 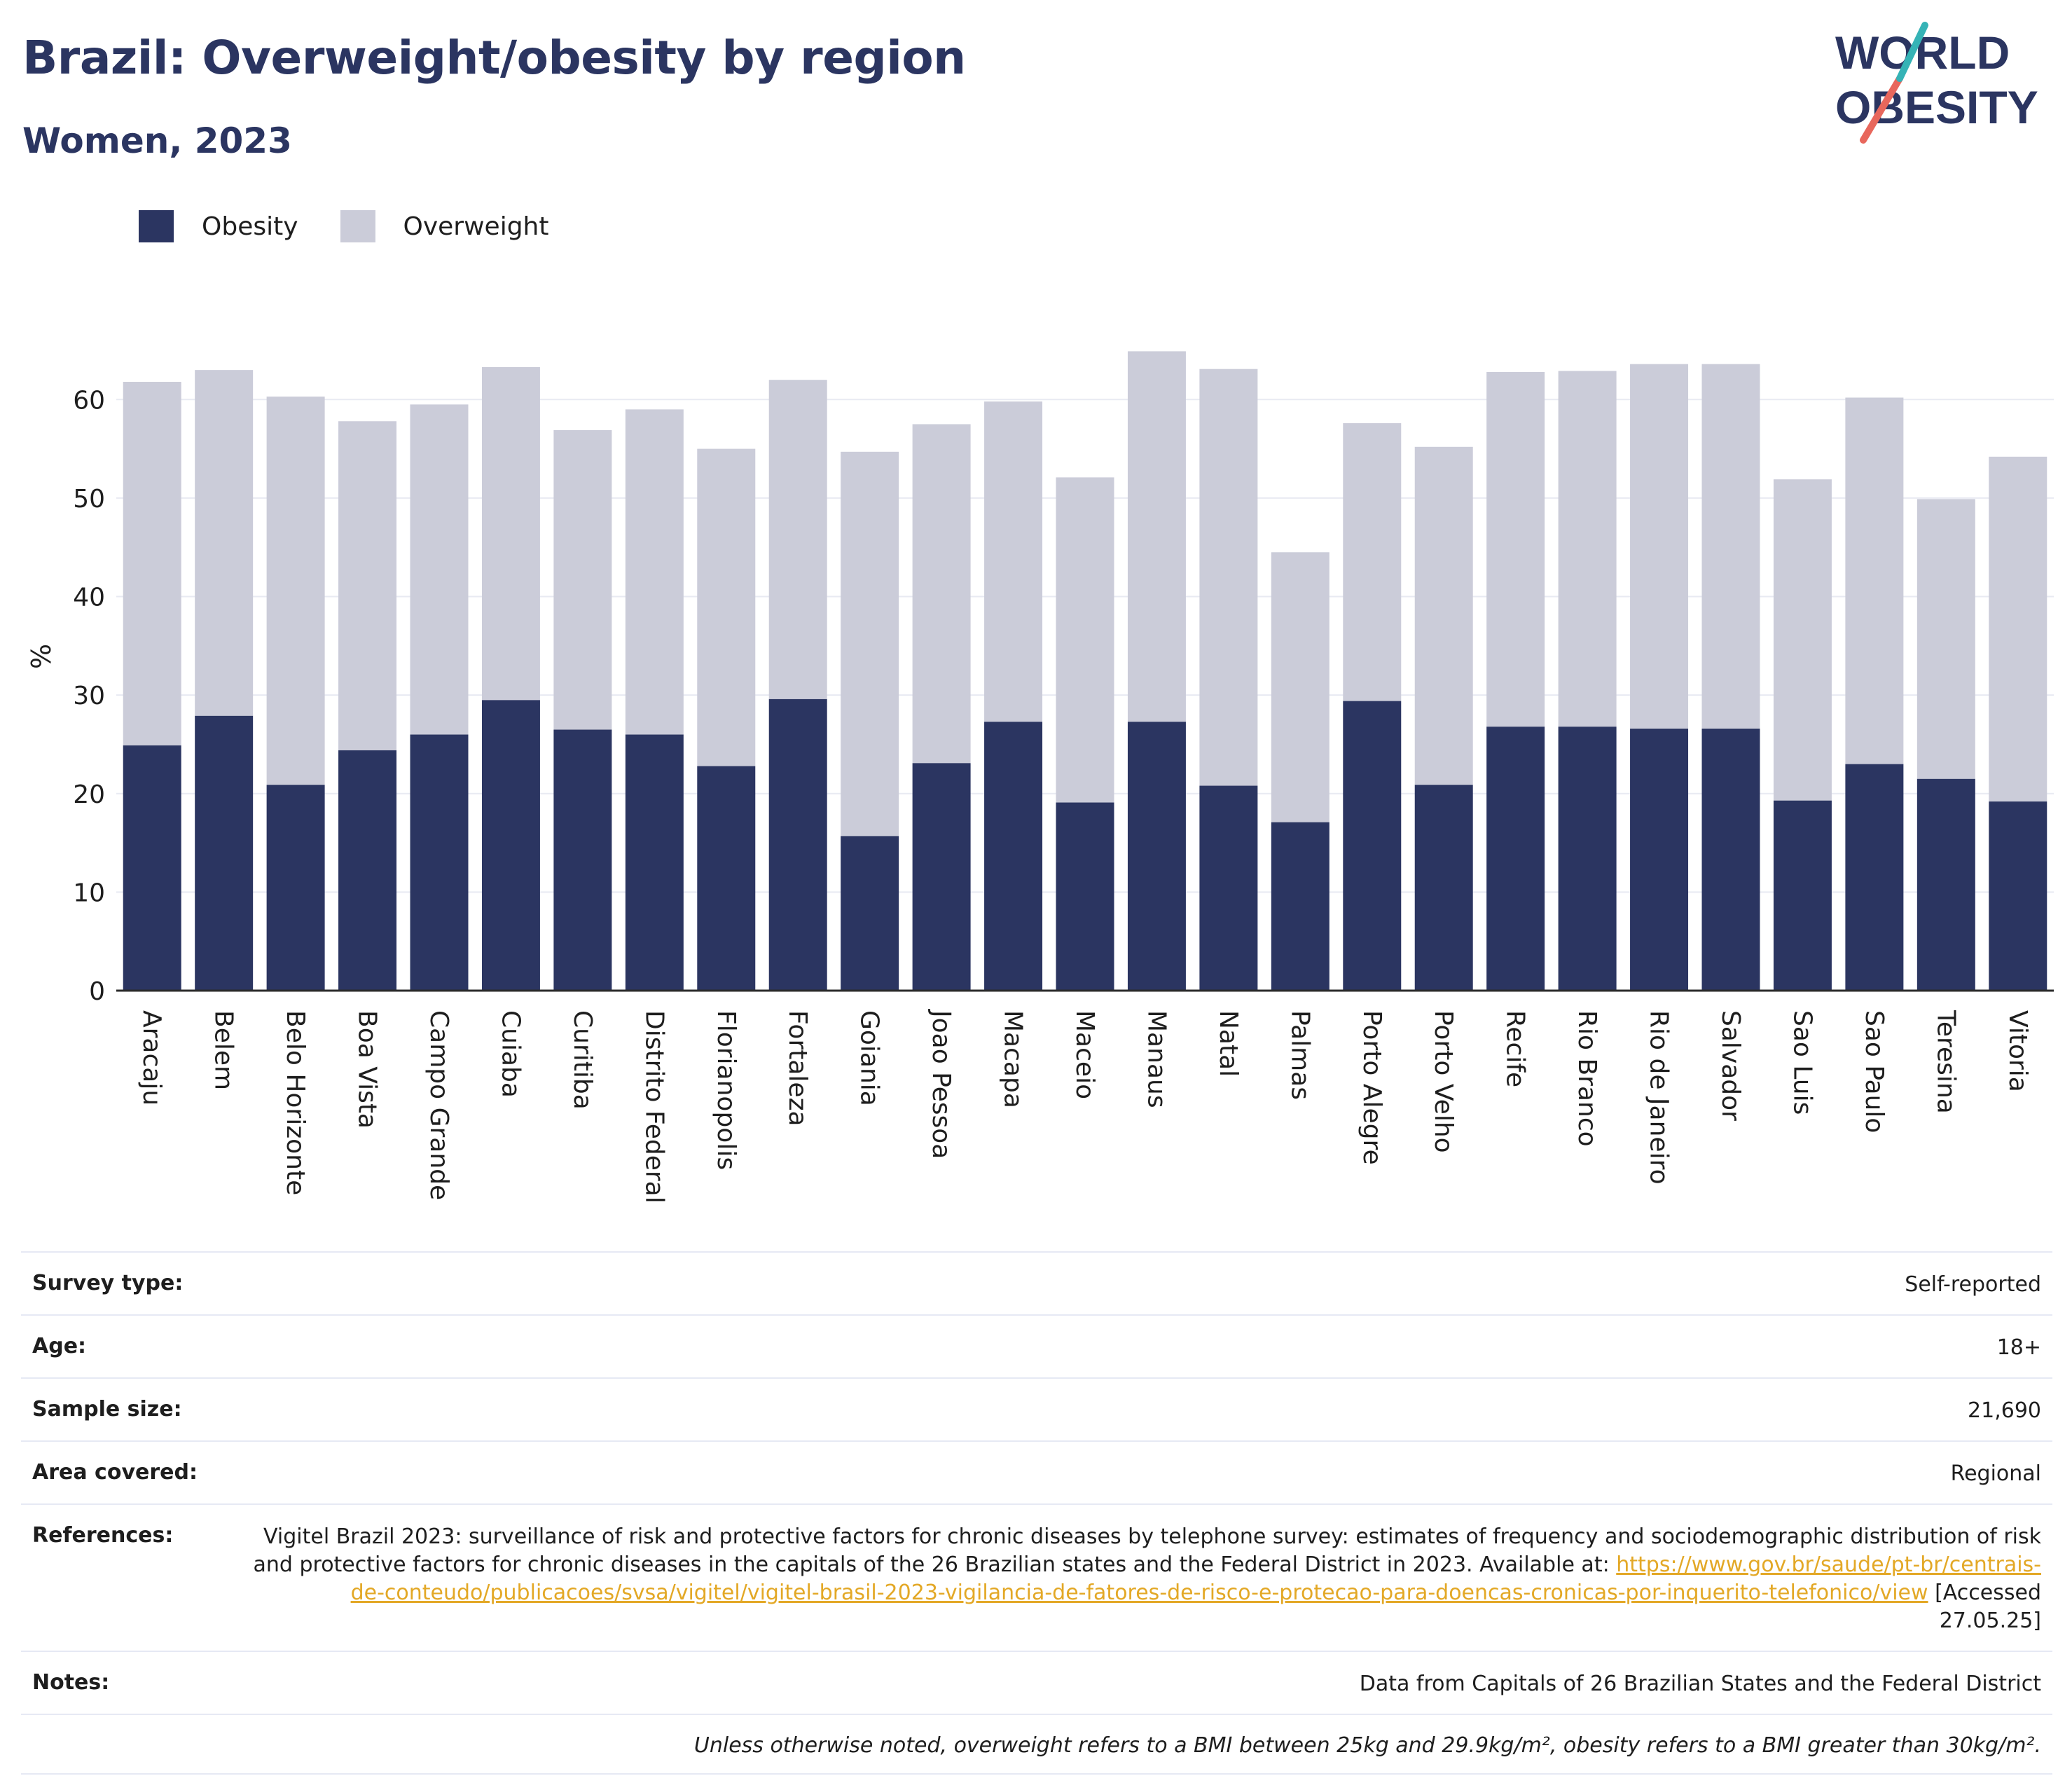 What do you see at coordinates (2005, 1410) in the screenshot?
I see `meta-value: 21,690` at bounding box center [2005, 1410].